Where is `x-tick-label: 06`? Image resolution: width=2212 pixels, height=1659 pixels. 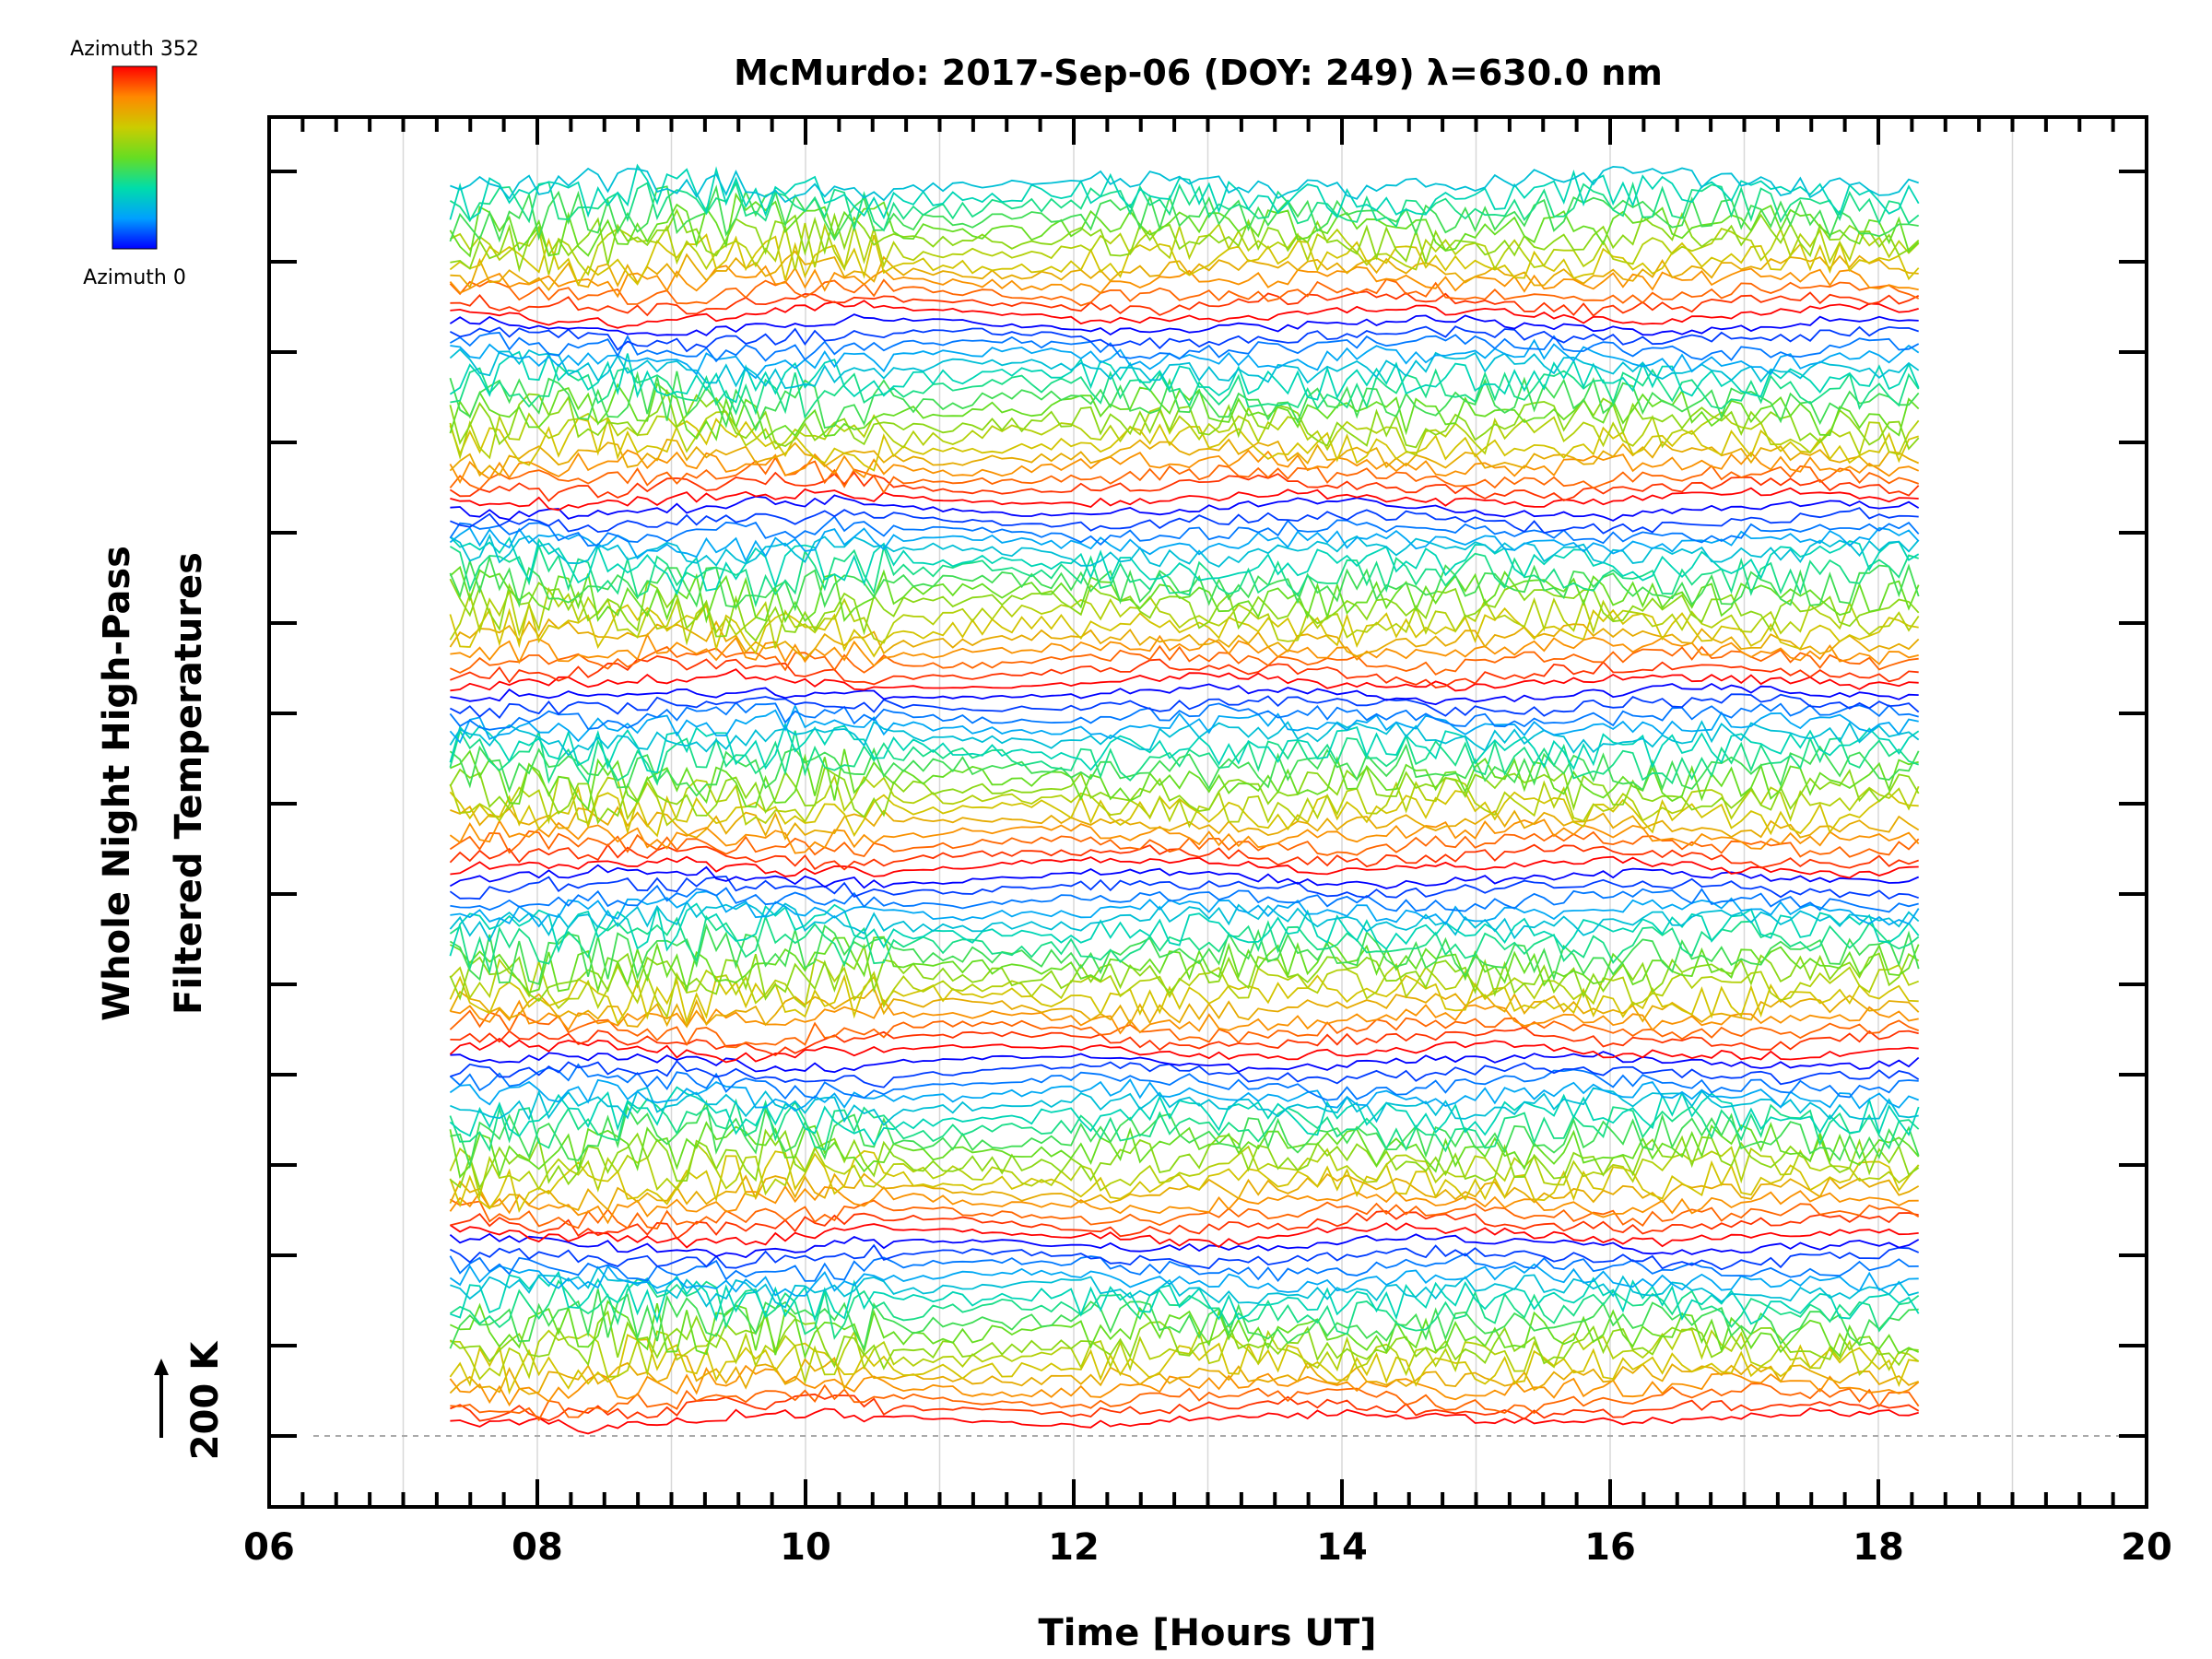 x-tick-label: 06 is located at coordinates (269, 1547).